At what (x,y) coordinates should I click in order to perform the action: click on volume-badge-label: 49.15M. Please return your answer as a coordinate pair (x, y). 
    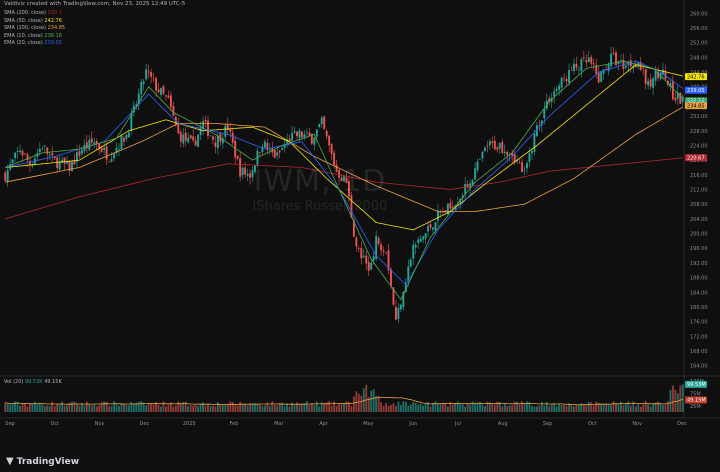
    Looking at the image, I should click on (696, 401).